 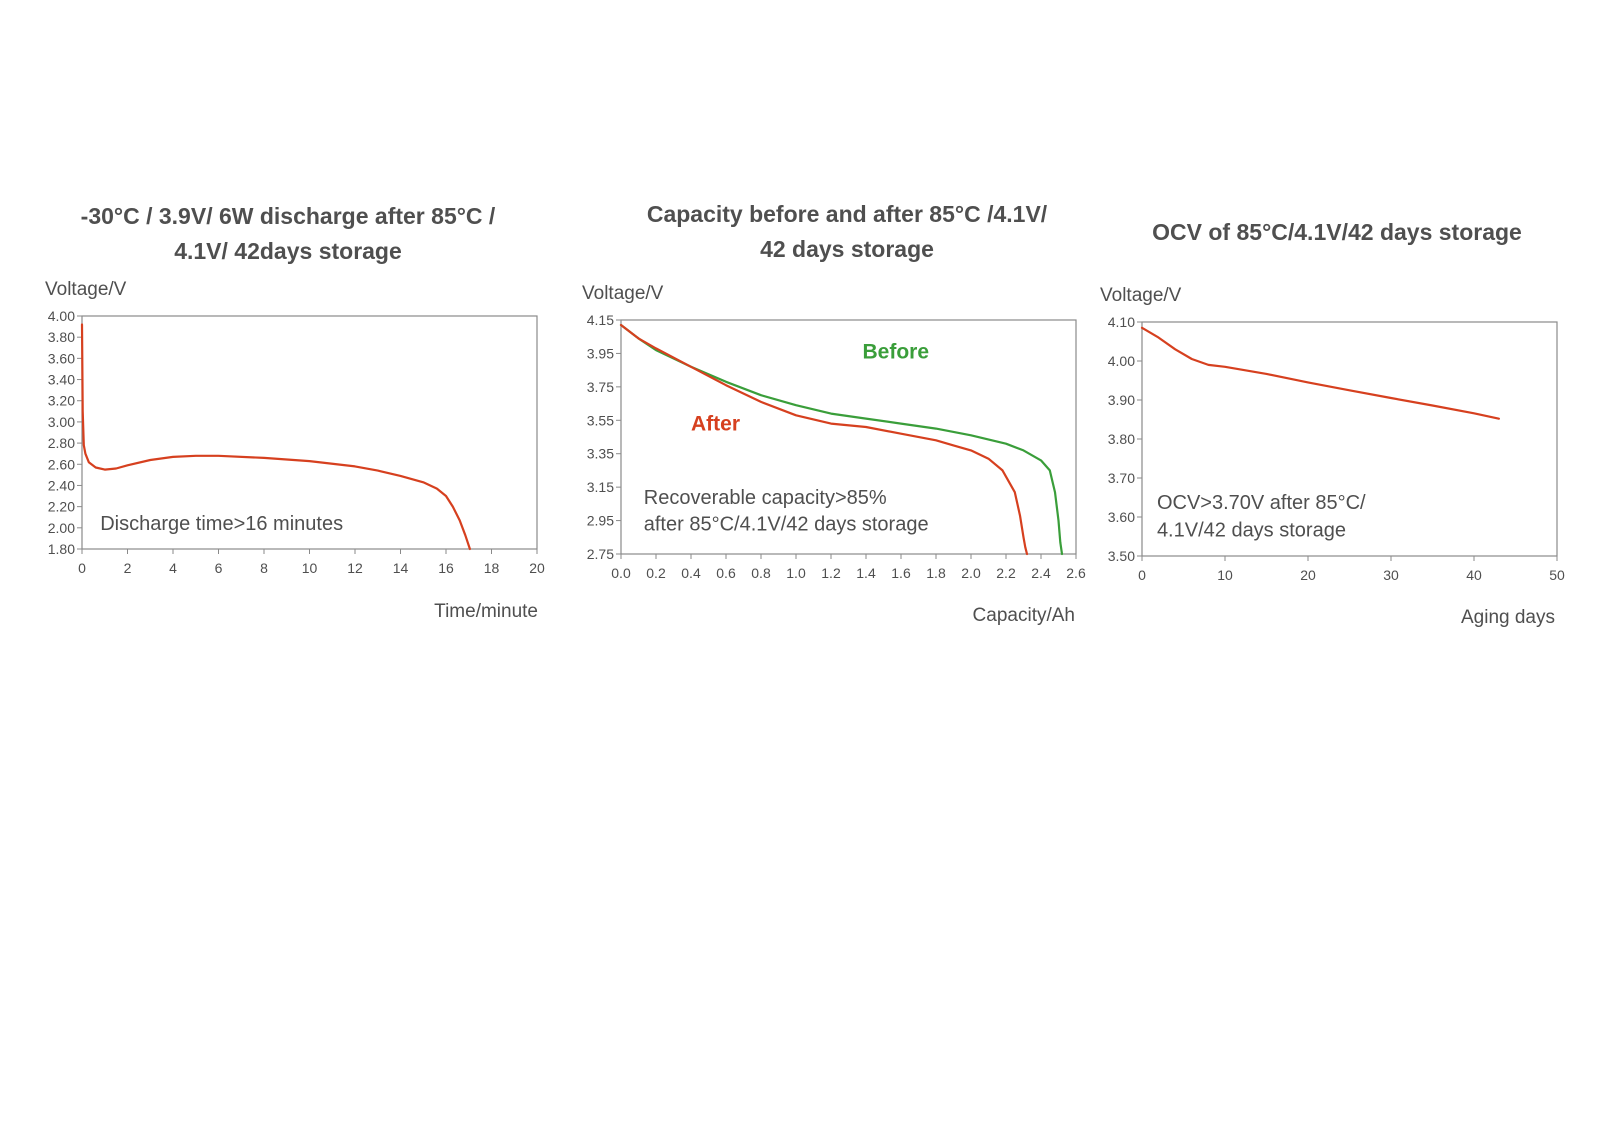 What do you see at coordinates (61, 485) in the screenshot?
I see `c1-ytick-label: 2.40` at bounding box center [61, 485].